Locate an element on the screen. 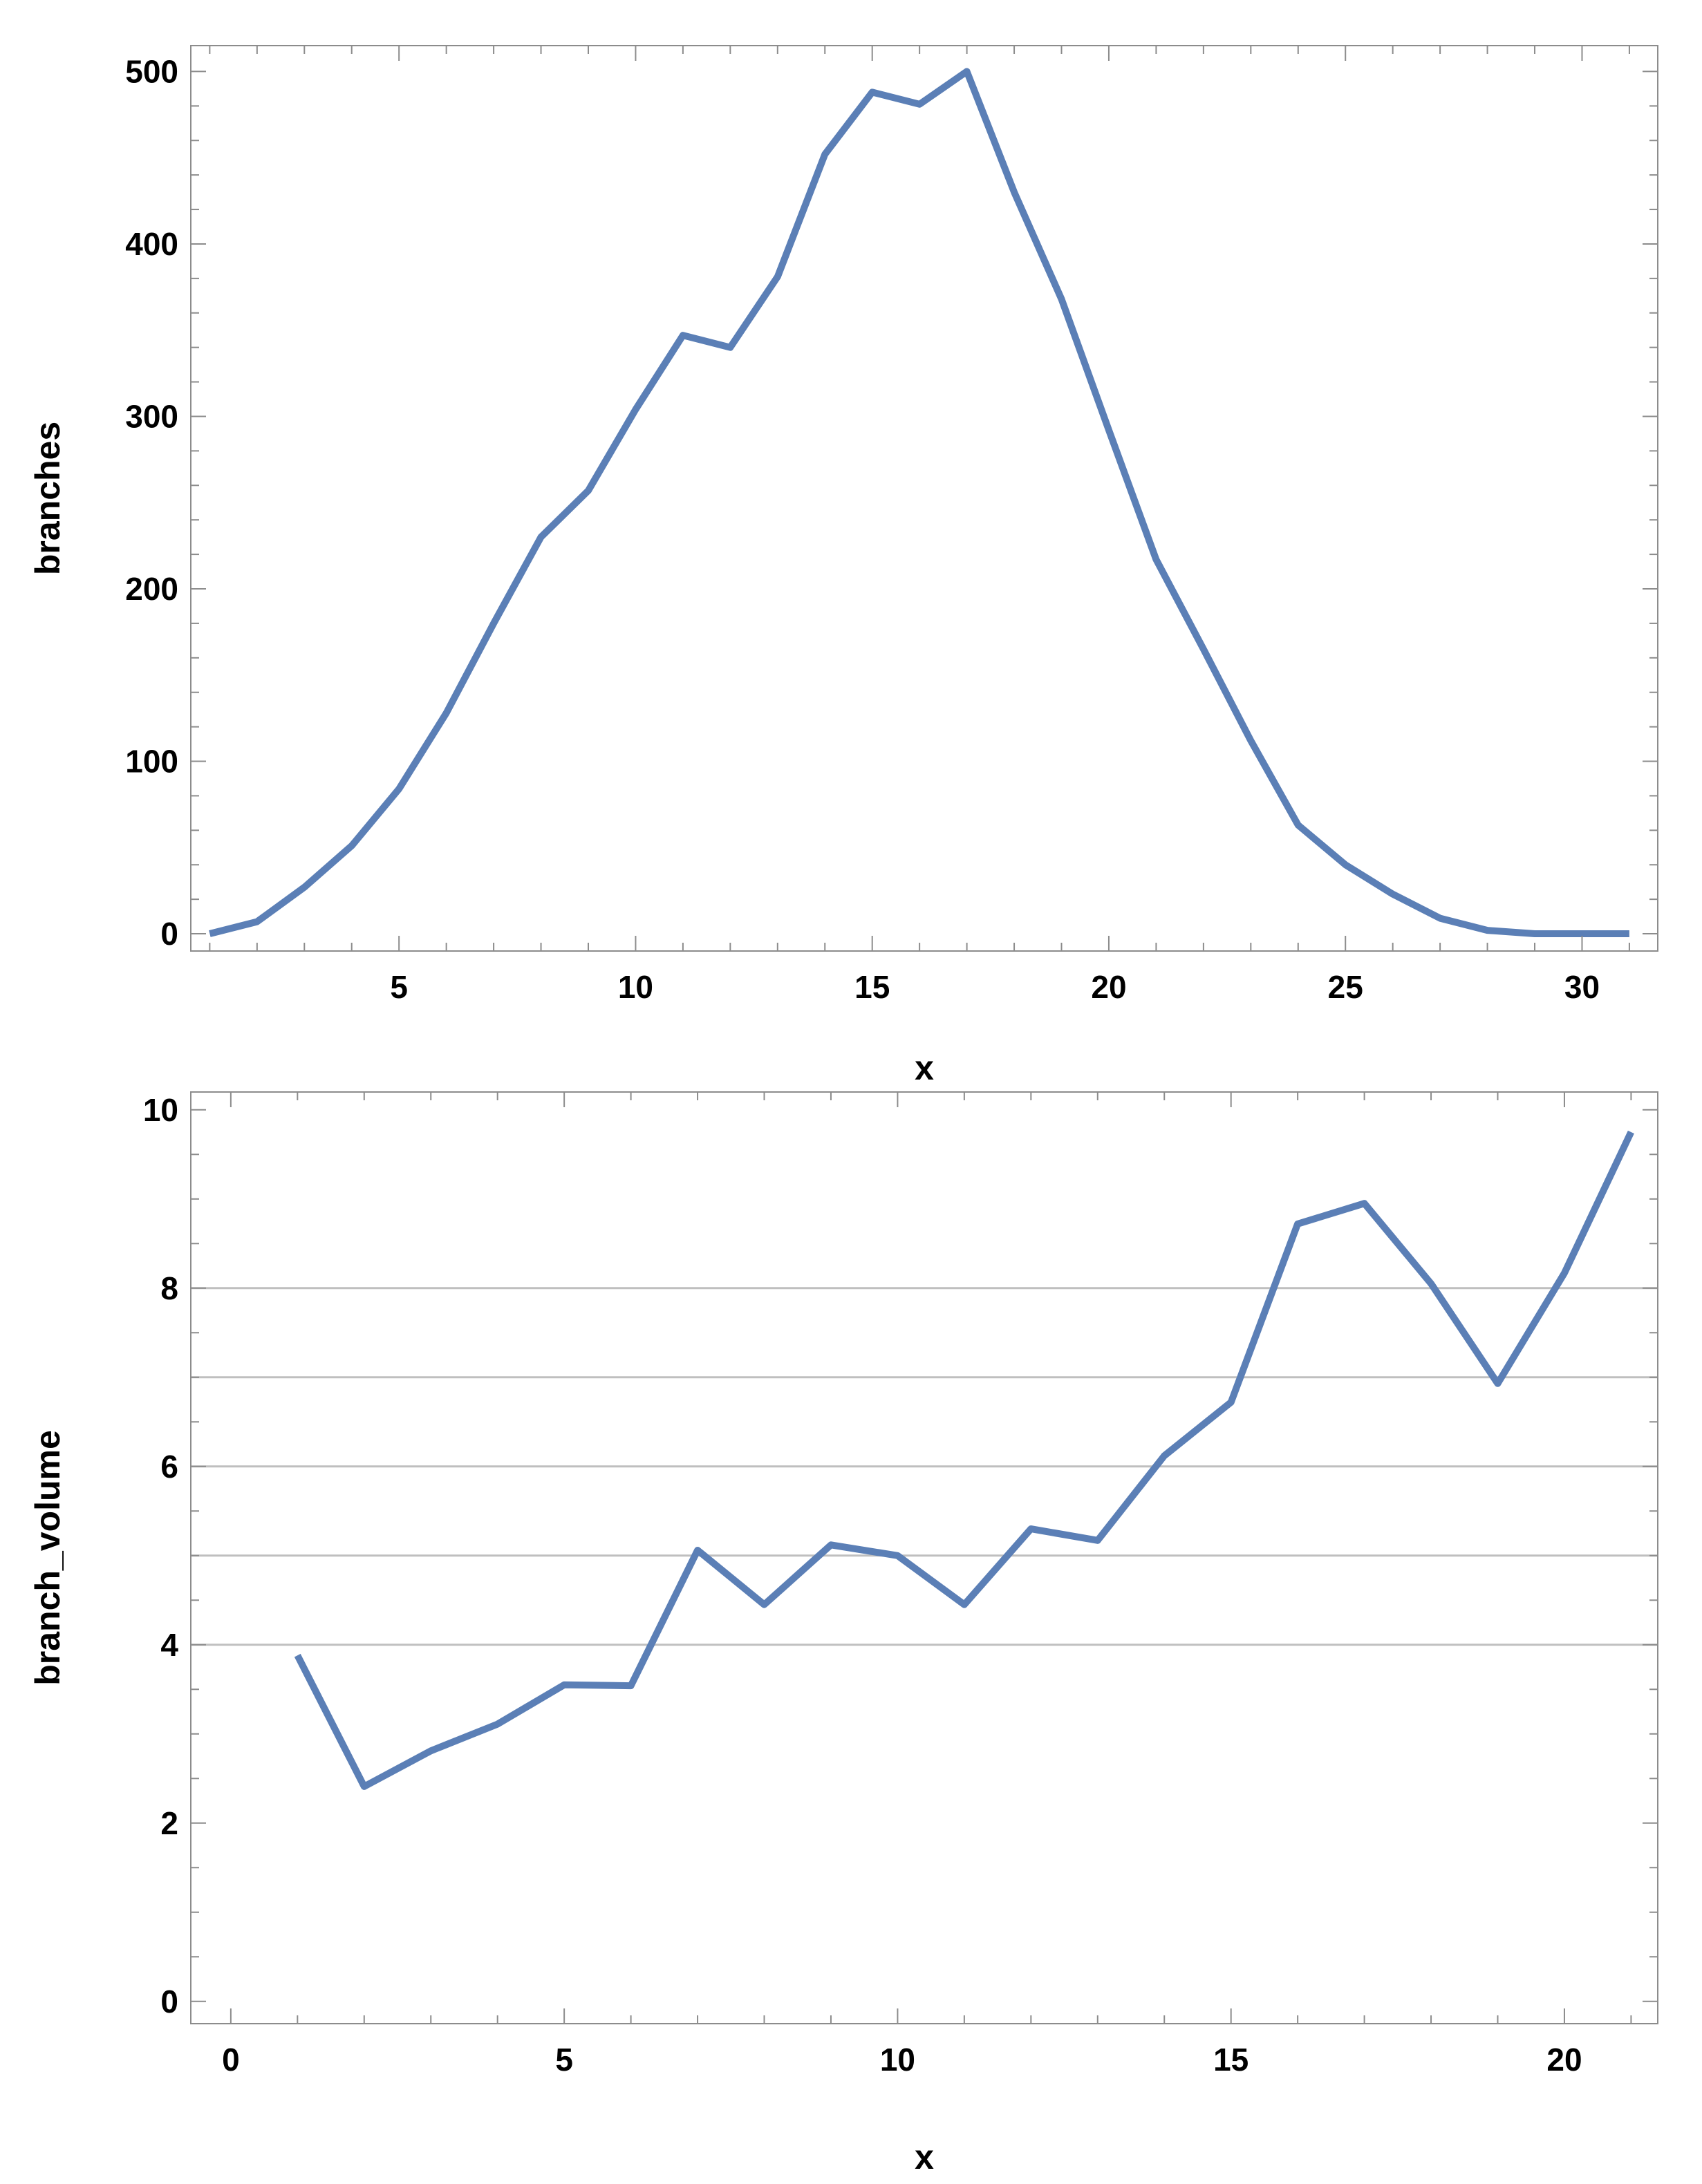  branch-volume-chart-y-tick-label: 8 is located at coordinates (169, 1288).